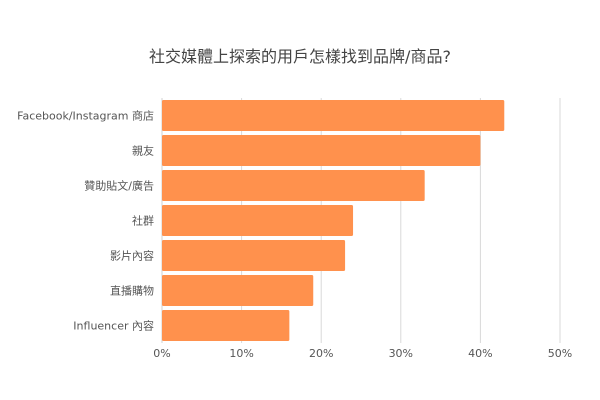 The width and height of the screenshot is (600, 400). I want to click on category-label-3: 社群, so click(143, 221).